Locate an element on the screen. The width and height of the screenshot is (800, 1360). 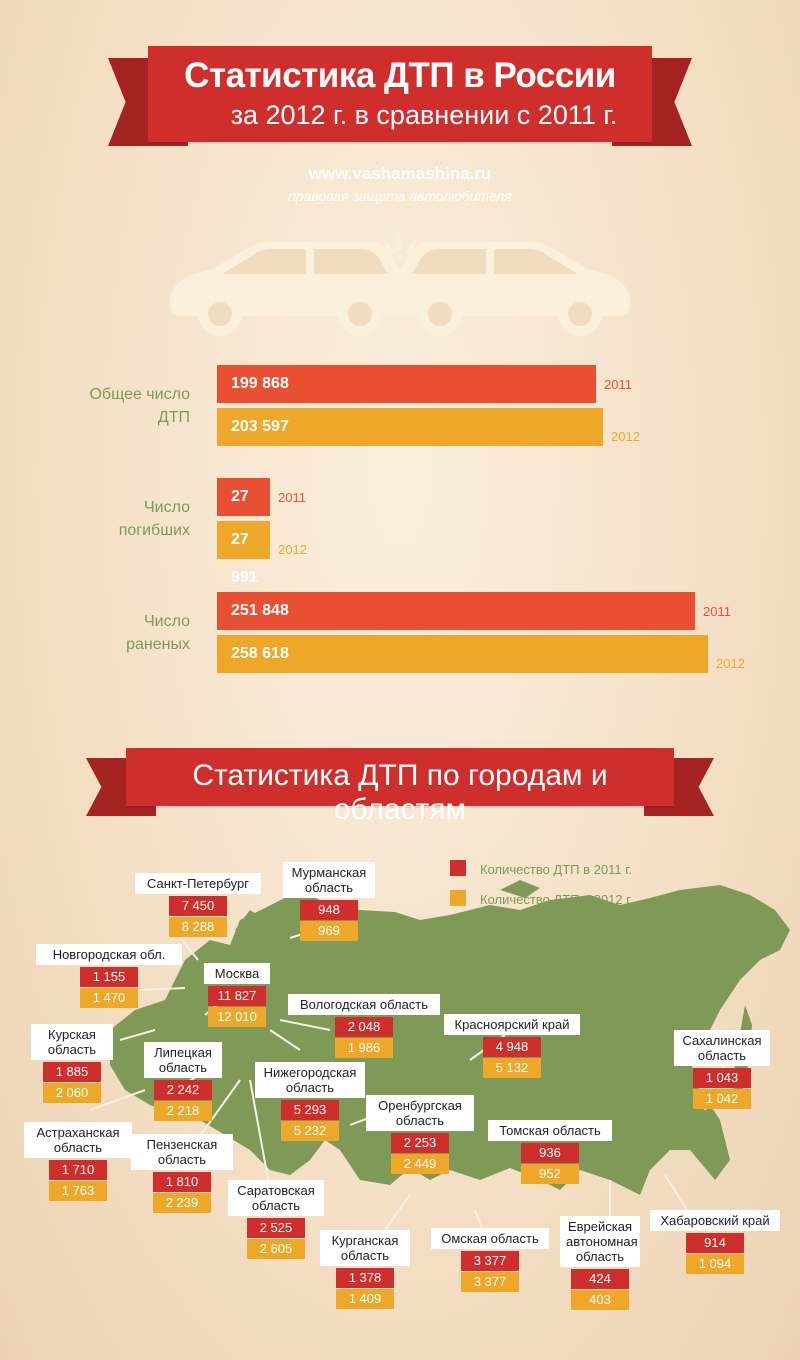
region-value-2011: 936 is located at coordinates (550, 1153).